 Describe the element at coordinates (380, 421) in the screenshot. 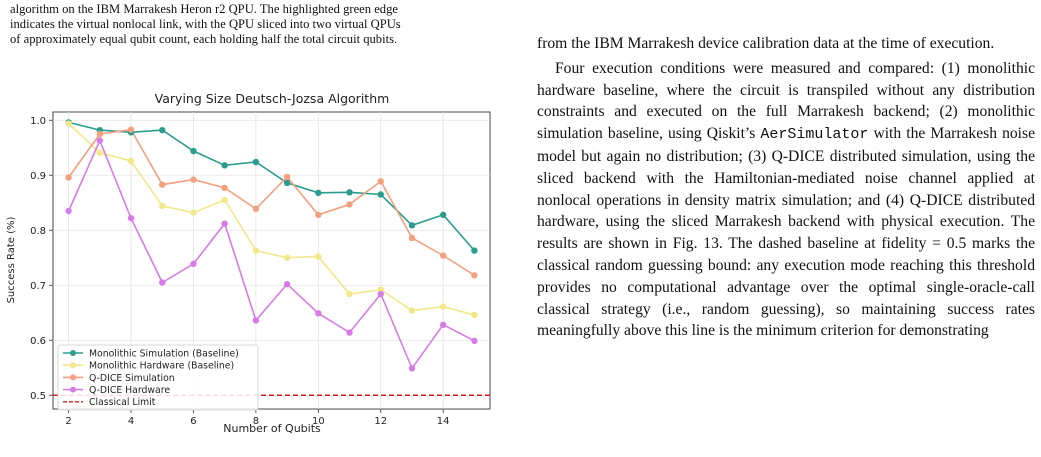

I see `x-tick-label: 12` at that location.